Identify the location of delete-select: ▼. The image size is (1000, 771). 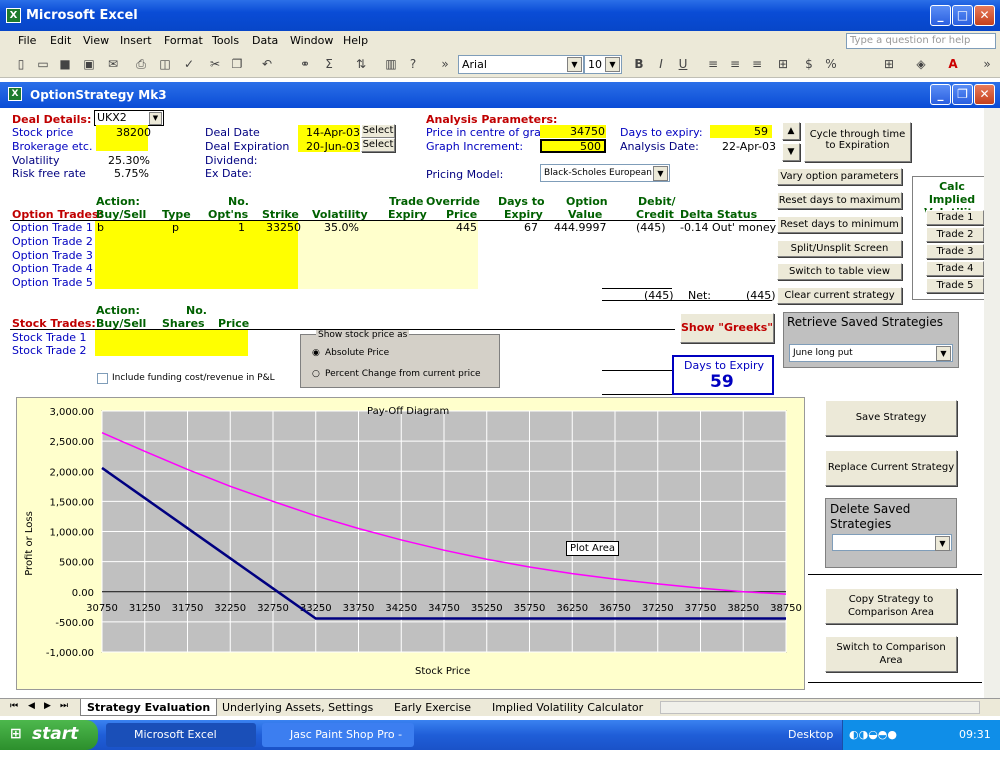
(892, 542).